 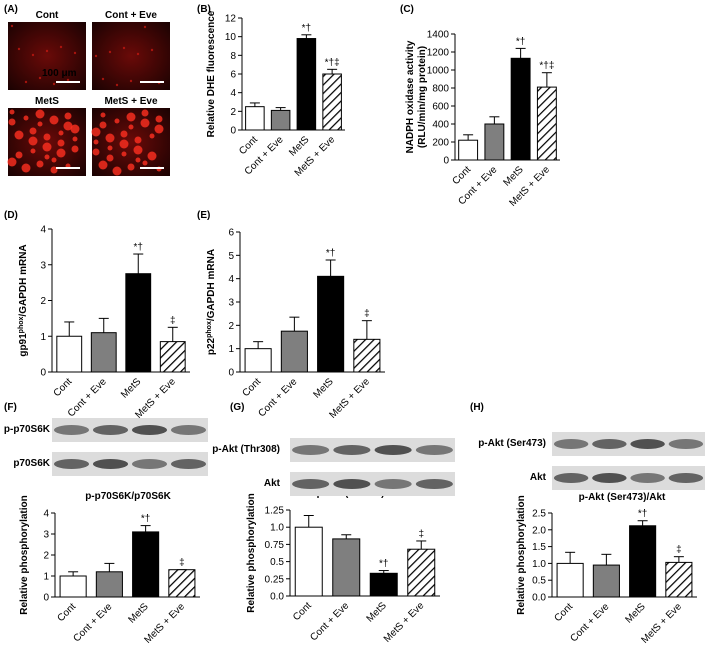 I want to click on panel-label: (A), so click(x=11, y=9).